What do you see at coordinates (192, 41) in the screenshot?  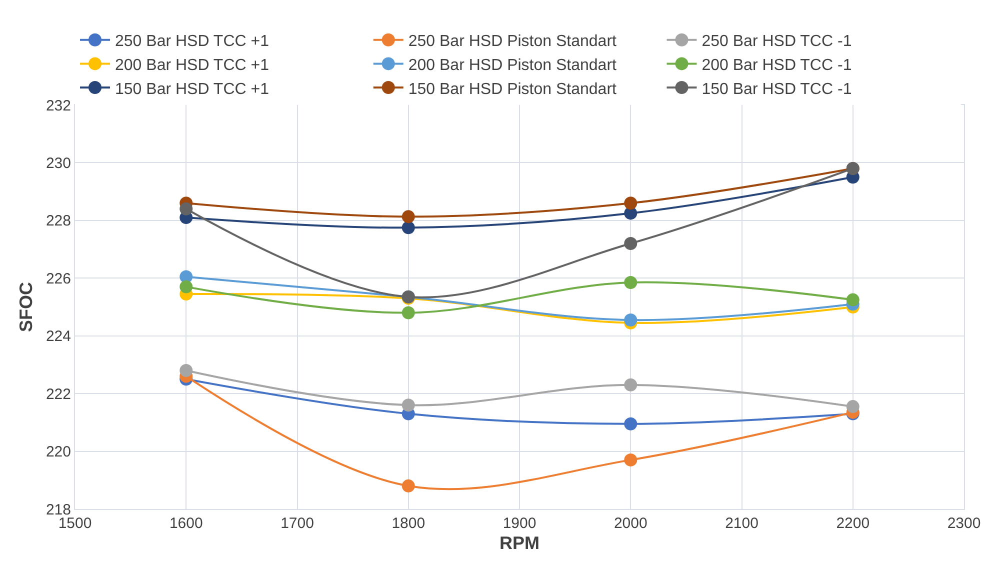 I see `legend-label: 250 Bar HSD TCC +1` at bounding box center [192, 41].